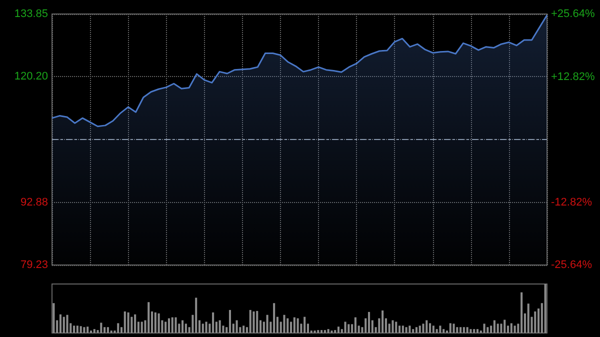  What do you see at coordinates (34, 265) in the screenshot?
I see `y-tick-label: 79.23` at bounding box center [34, 265].